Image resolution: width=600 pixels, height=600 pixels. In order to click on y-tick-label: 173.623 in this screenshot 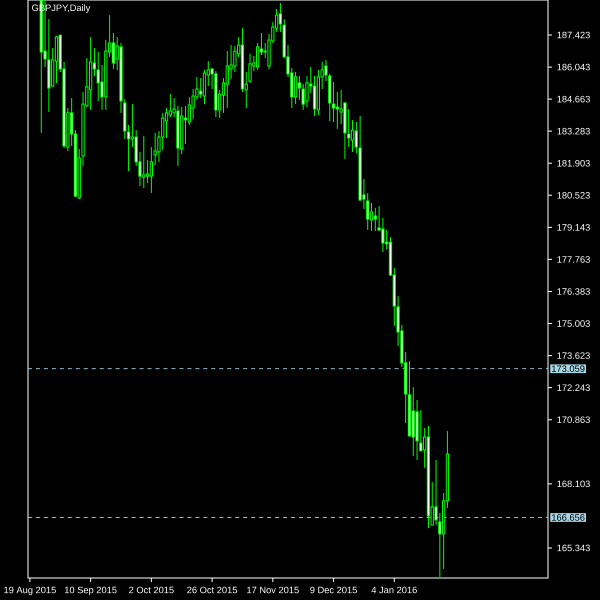, I will do `click(573, 355)`.